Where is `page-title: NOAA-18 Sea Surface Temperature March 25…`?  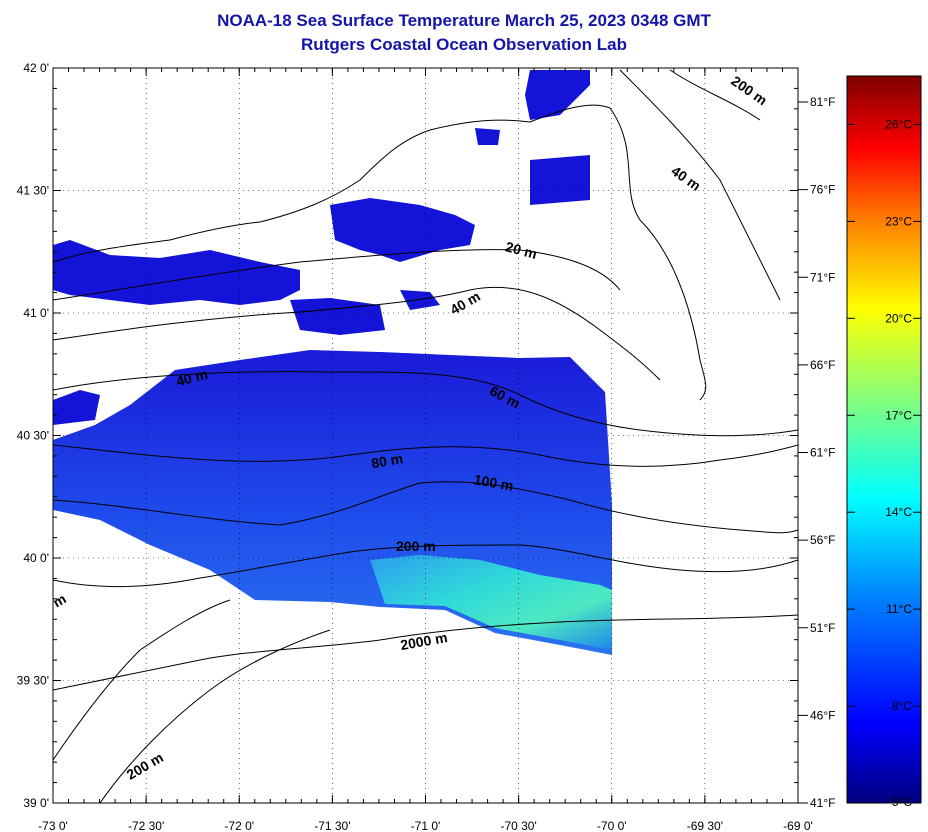 page-title: NOAA-18 Sea Surface Temperature March 25… is located at coordinates (464, 20).